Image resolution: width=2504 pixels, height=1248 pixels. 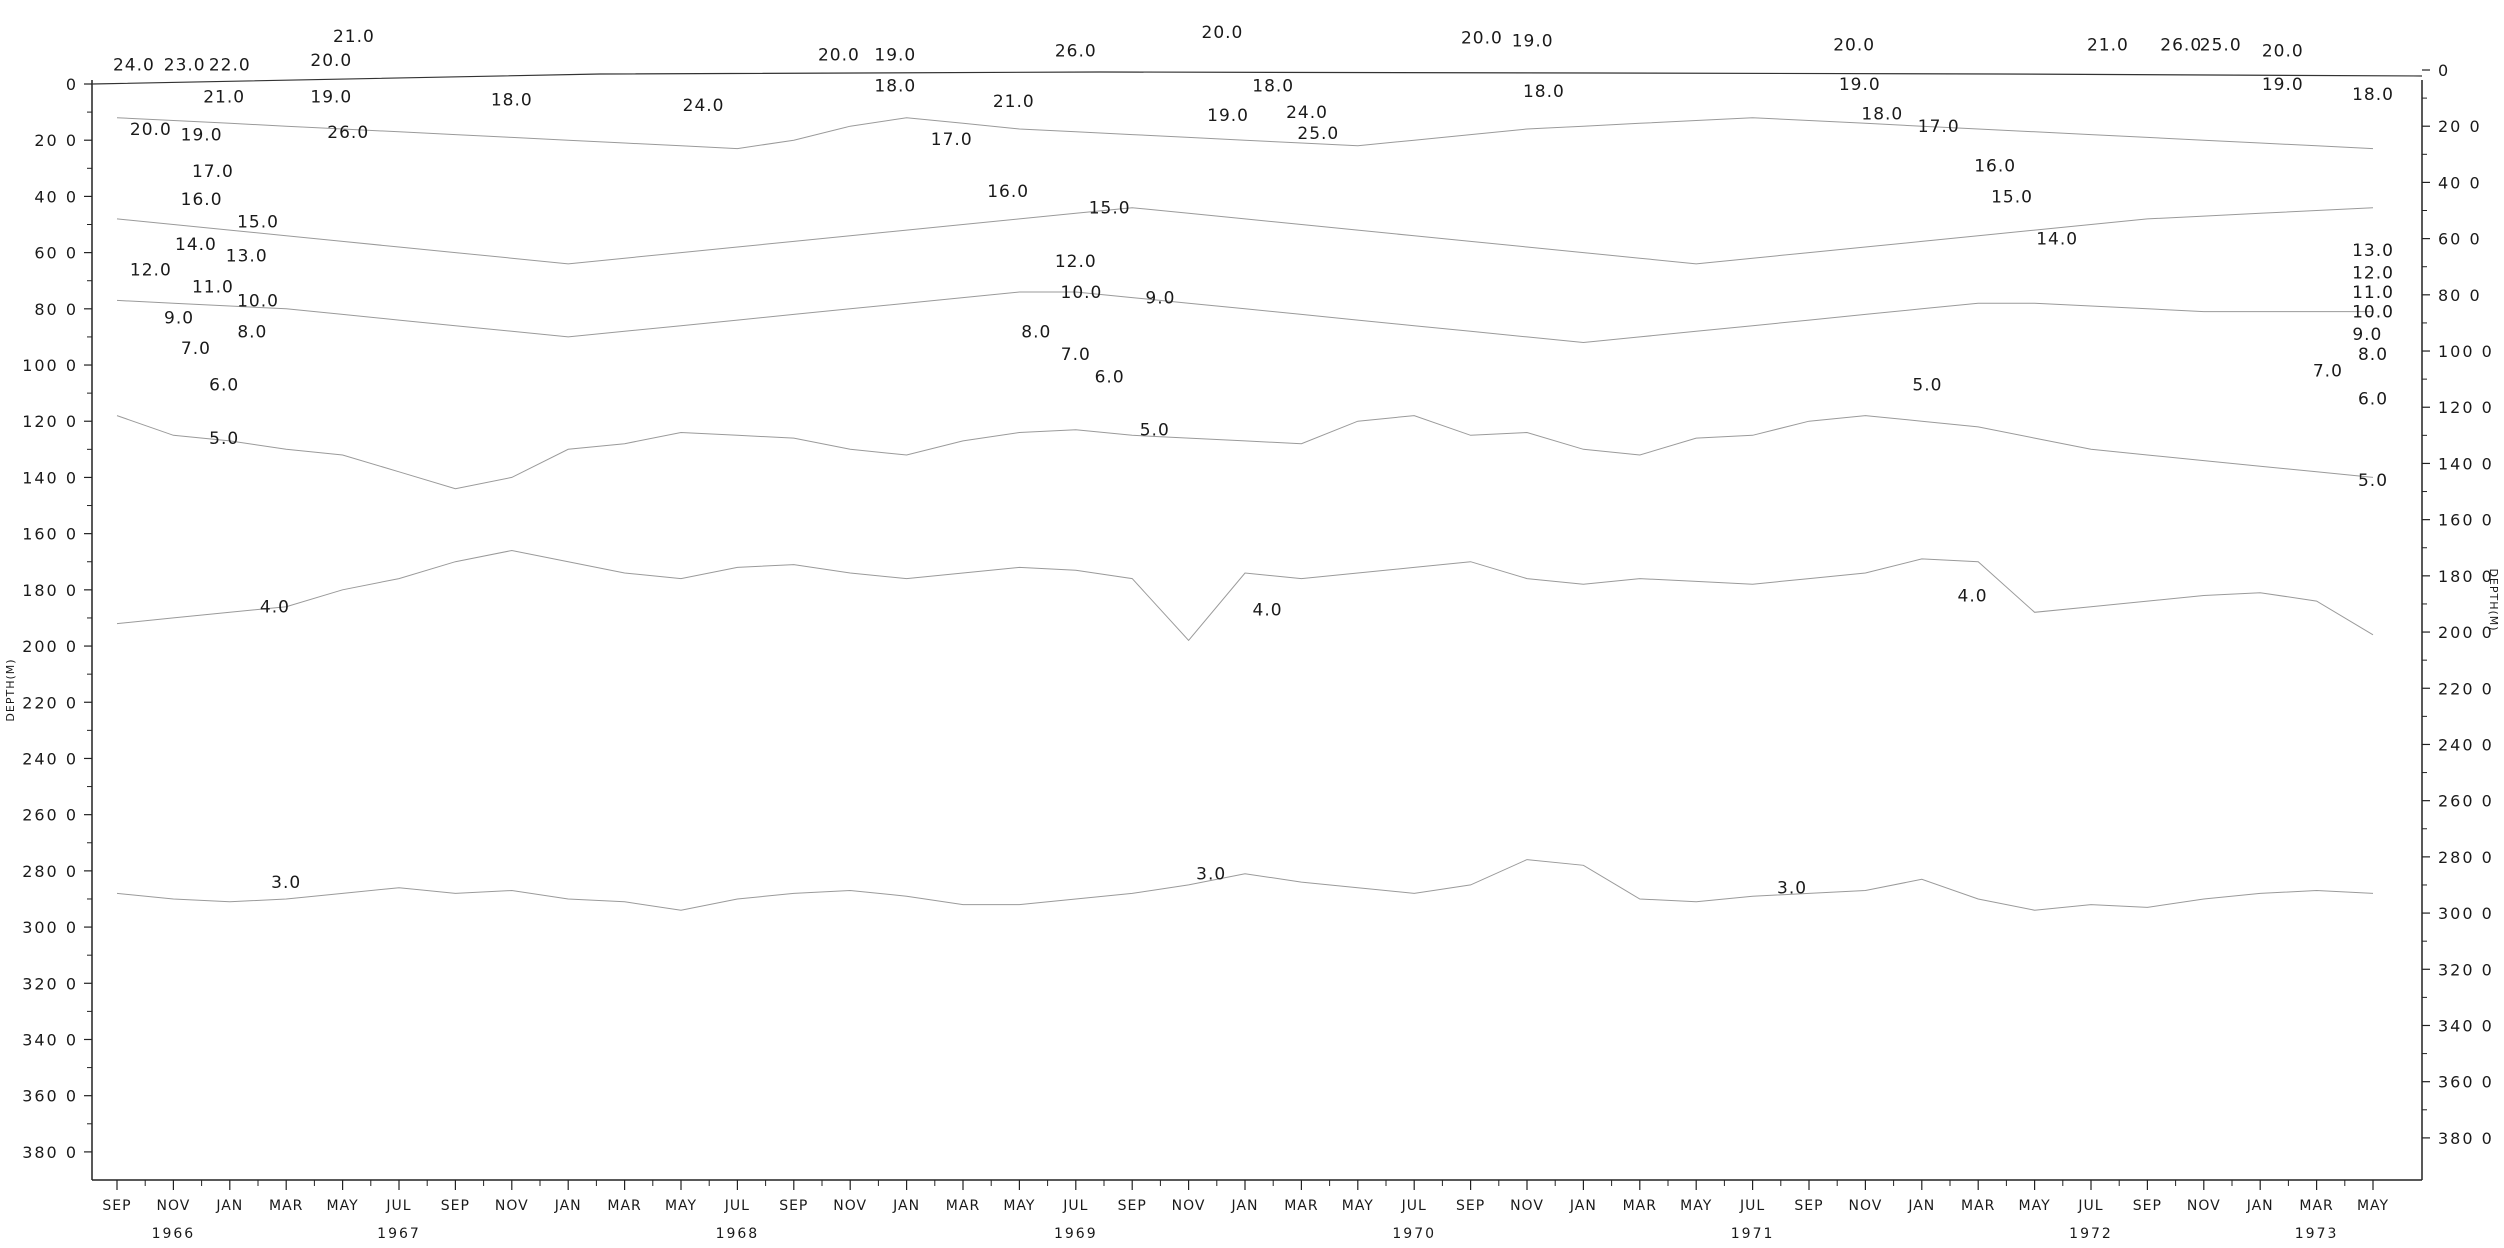 What do you see at coordinates (230, 65) in the screenshot?
I see `isotherm-label: 22.0` at bounding box center [230, 65].